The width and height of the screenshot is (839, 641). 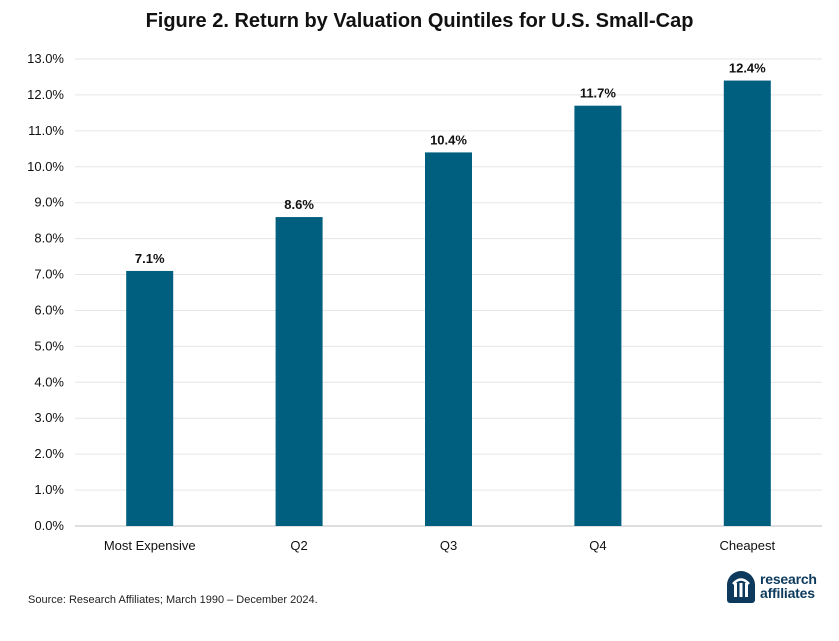 What do you see at coordinates (49, 309) in the screenshot?
I see `y-tick-label: 6.0%` at bounding box center [49, 309].